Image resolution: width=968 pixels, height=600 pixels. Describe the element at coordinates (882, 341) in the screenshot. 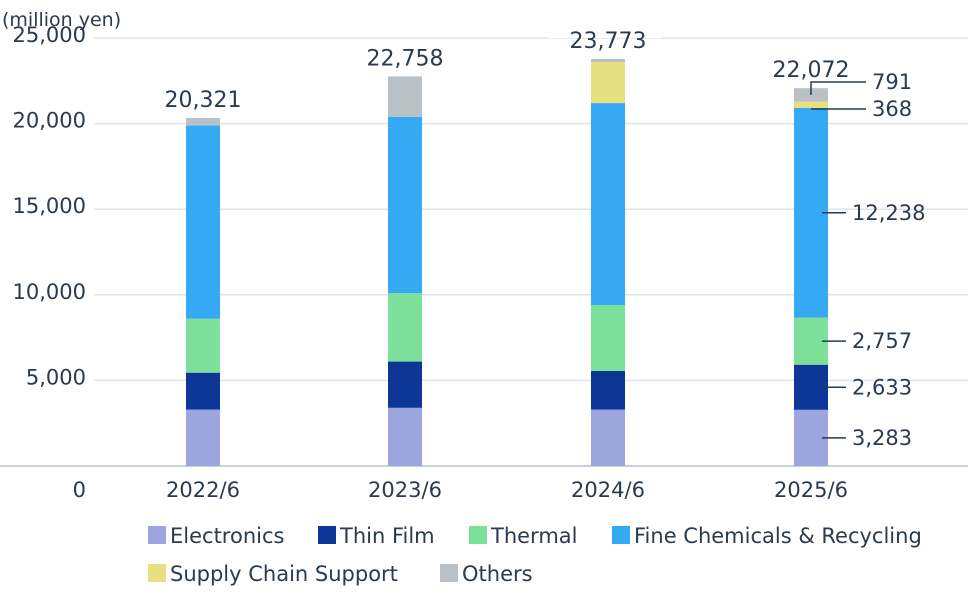

I see `annotation-thermal: 2,757` at that location.